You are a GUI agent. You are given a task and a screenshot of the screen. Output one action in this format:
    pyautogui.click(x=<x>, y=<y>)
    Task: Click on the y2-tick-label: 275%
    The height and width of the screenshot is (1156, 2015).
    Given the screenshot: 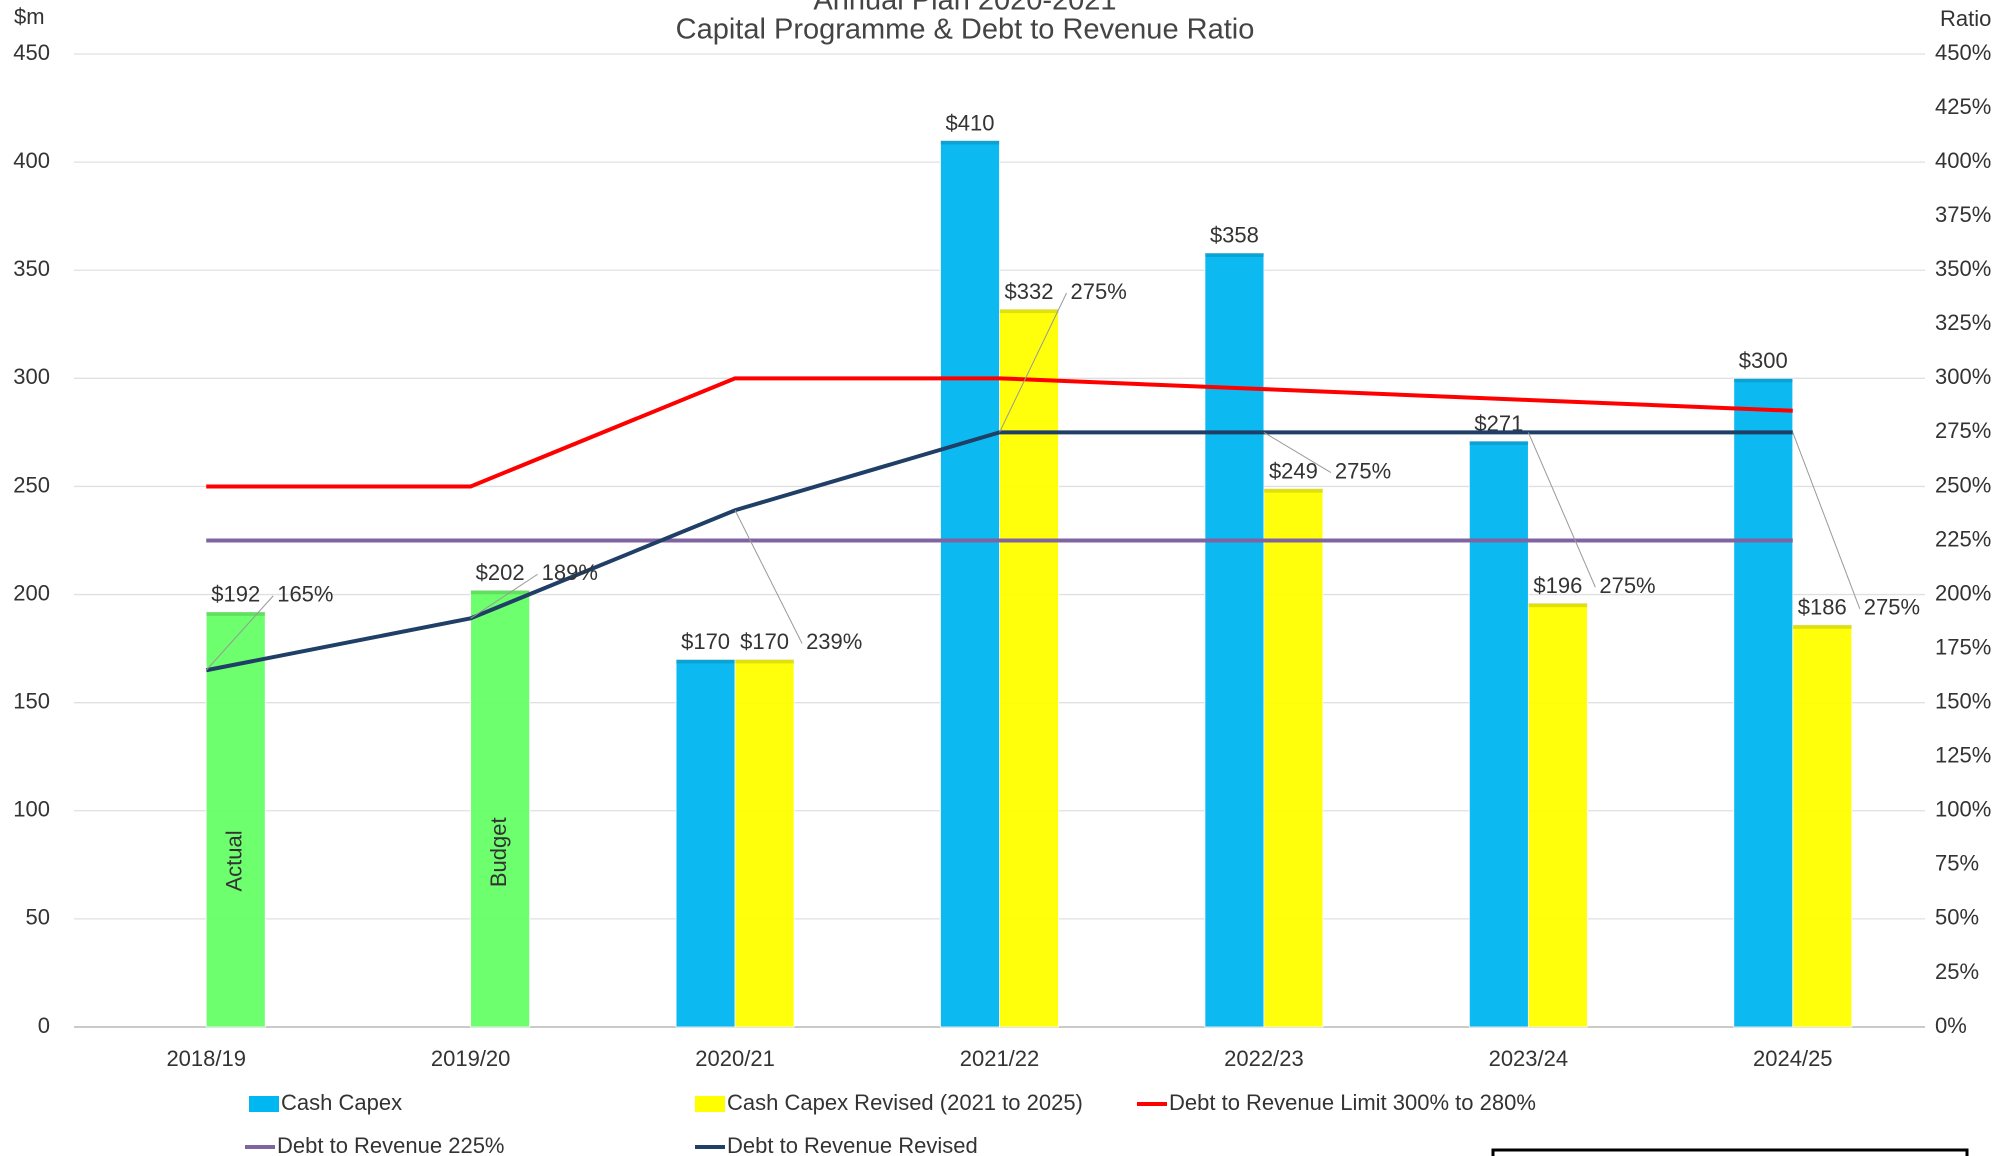 What is the action you would take?
    pyautogui.click(x=1963, y=430)
    